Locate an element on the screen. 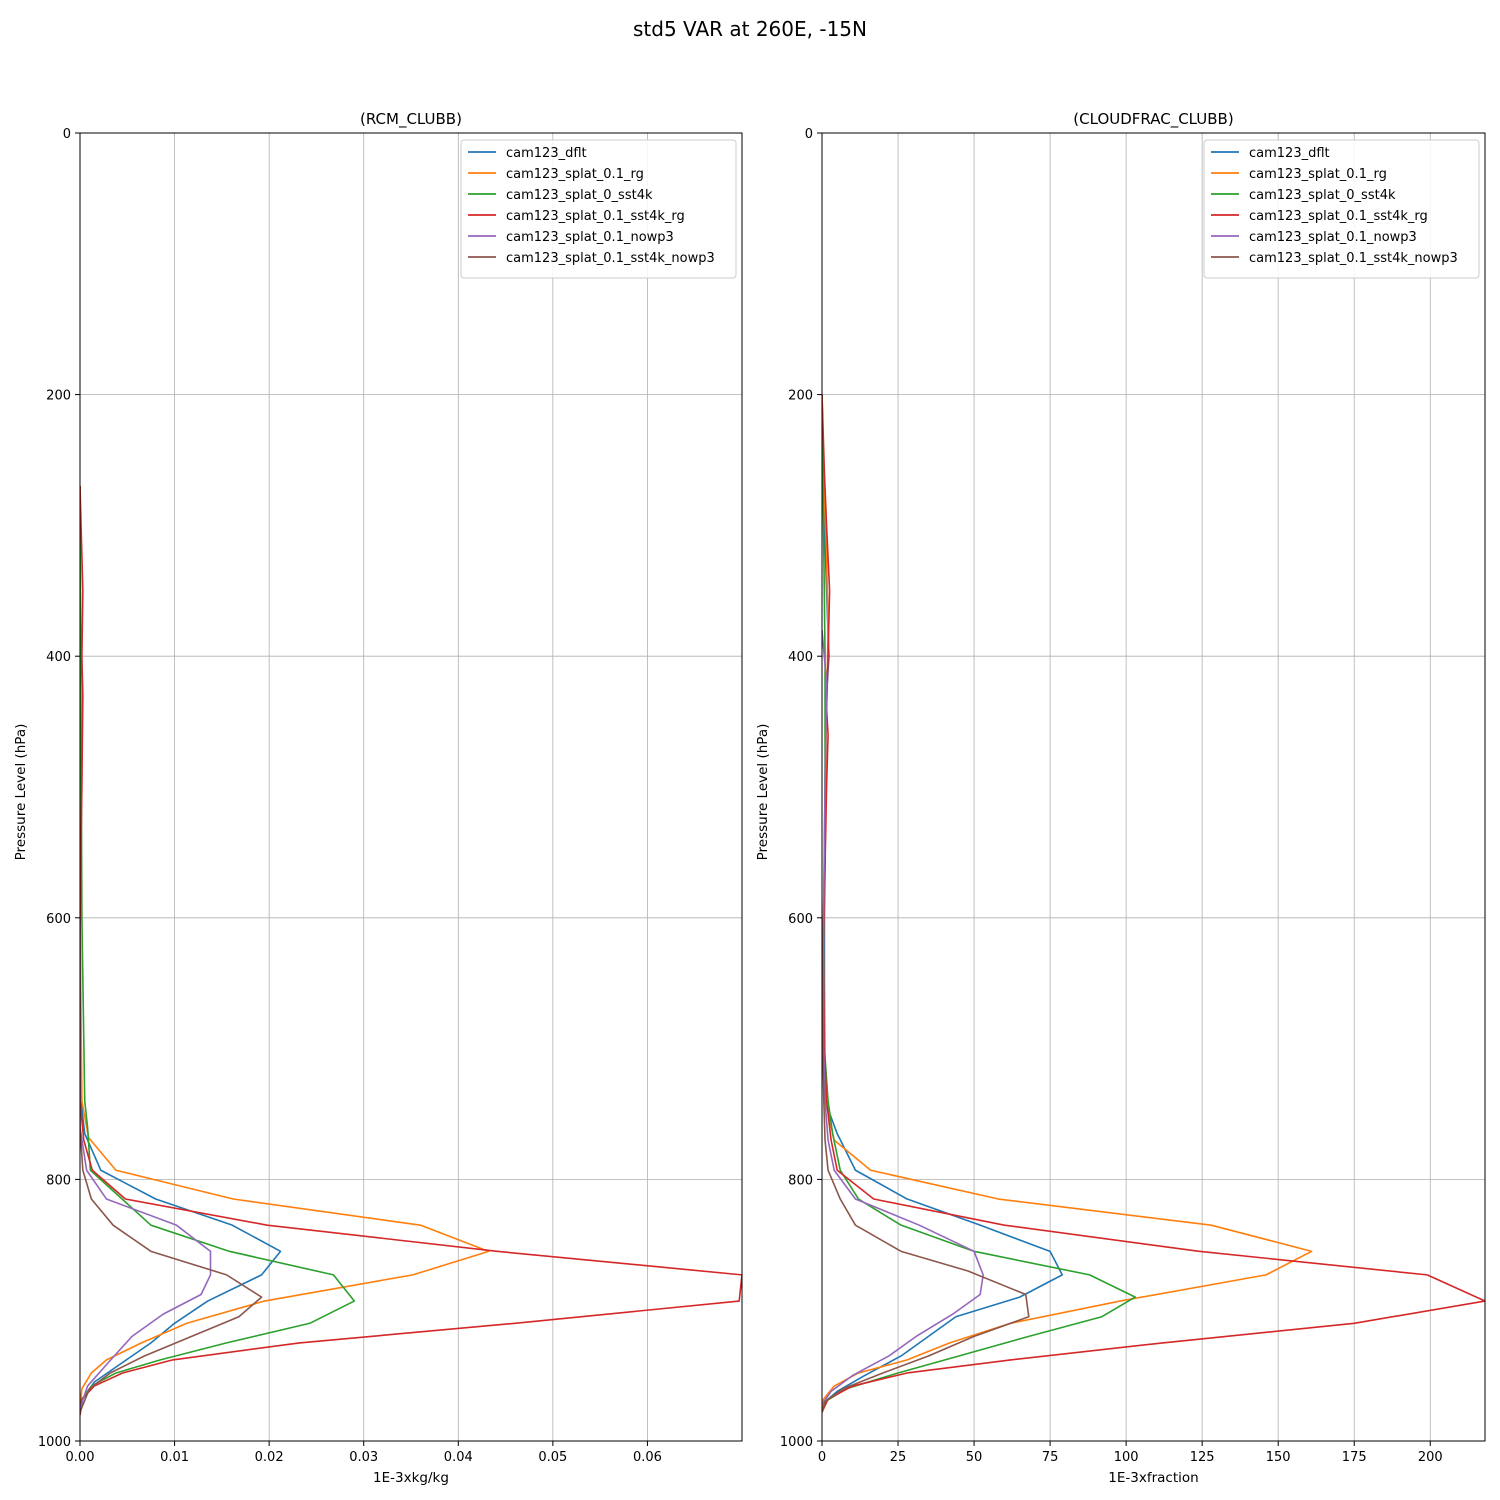  x-axis-label: 1E-3xkg/kg is located at coordinates (411, 1478).